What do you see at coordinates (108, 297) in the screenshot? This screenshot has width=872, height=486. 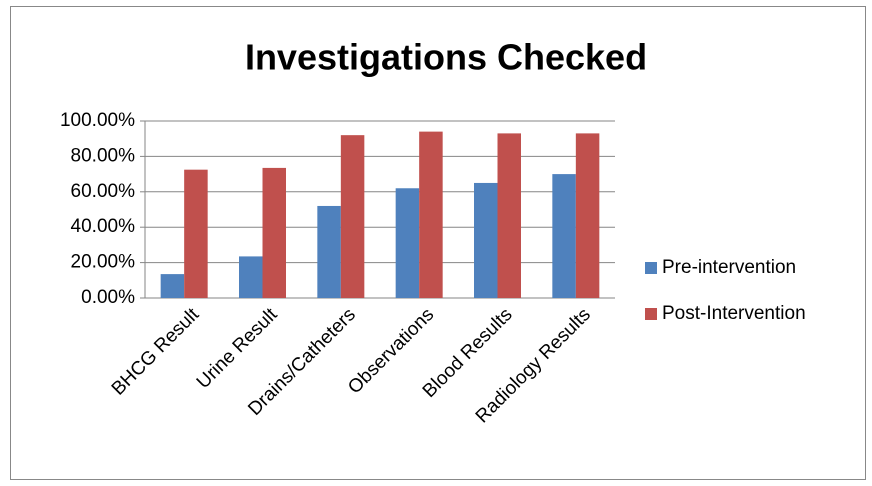 I see `y-tick-label: 0.00%` at bounding box center [108, 297].